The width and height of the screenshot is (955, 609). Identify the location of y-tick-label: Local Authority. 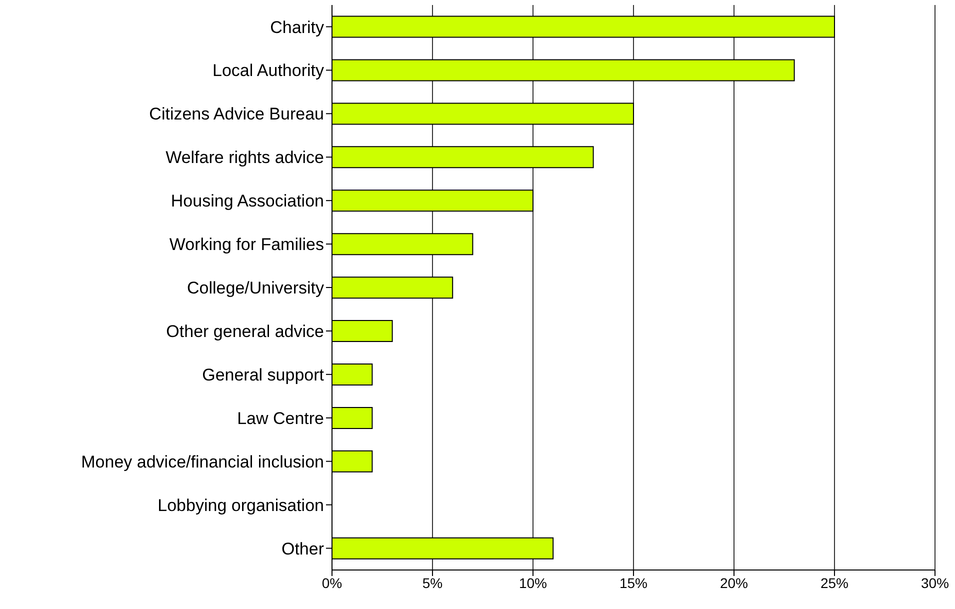
(268, 70).